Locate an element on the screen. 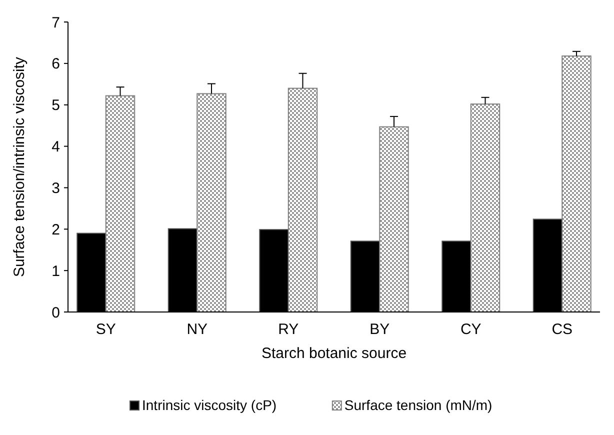 The height and width of the screenshot is (435, 614). y-tick-label: 6 is located at coordinates (56, 64).